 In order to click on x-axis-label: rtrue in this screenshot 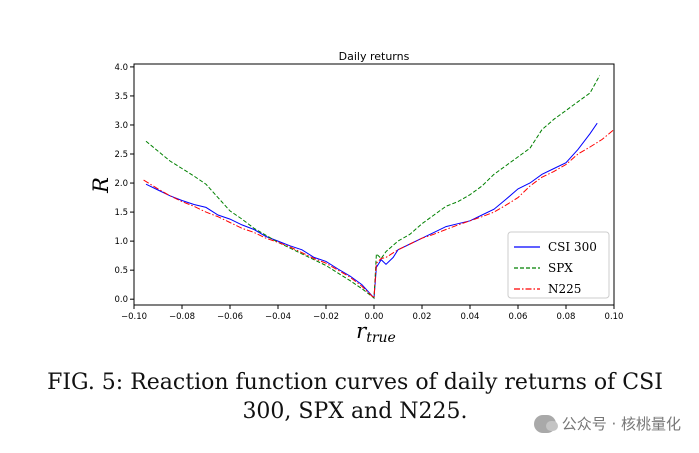, I will do `click(376, 332)`.